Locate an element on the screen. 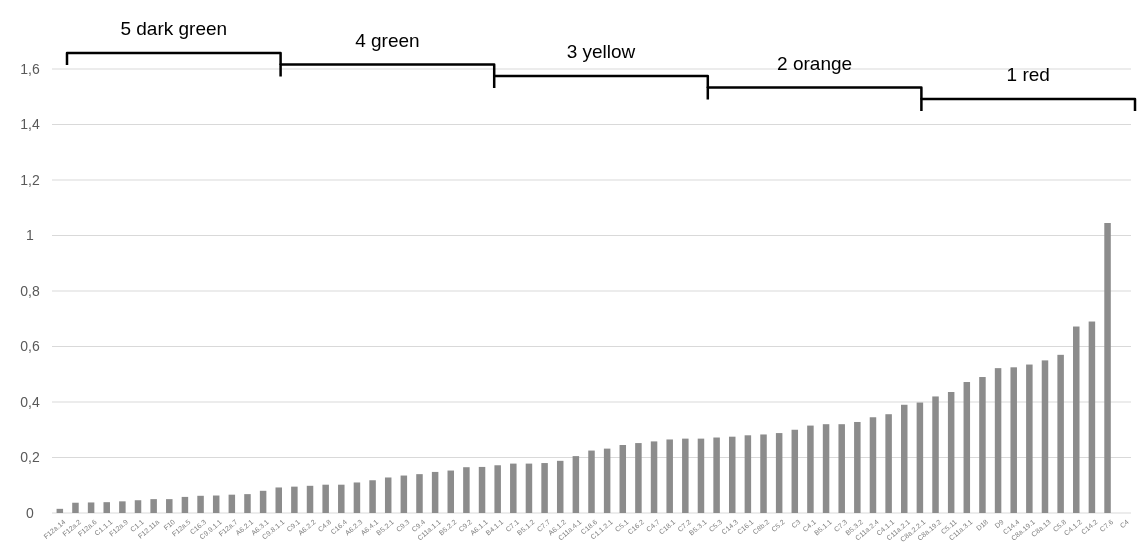 Image resolution: width=1139 pixels, height=543 pixels. y-tick-label: 0 is located at coordinates (30, 512).